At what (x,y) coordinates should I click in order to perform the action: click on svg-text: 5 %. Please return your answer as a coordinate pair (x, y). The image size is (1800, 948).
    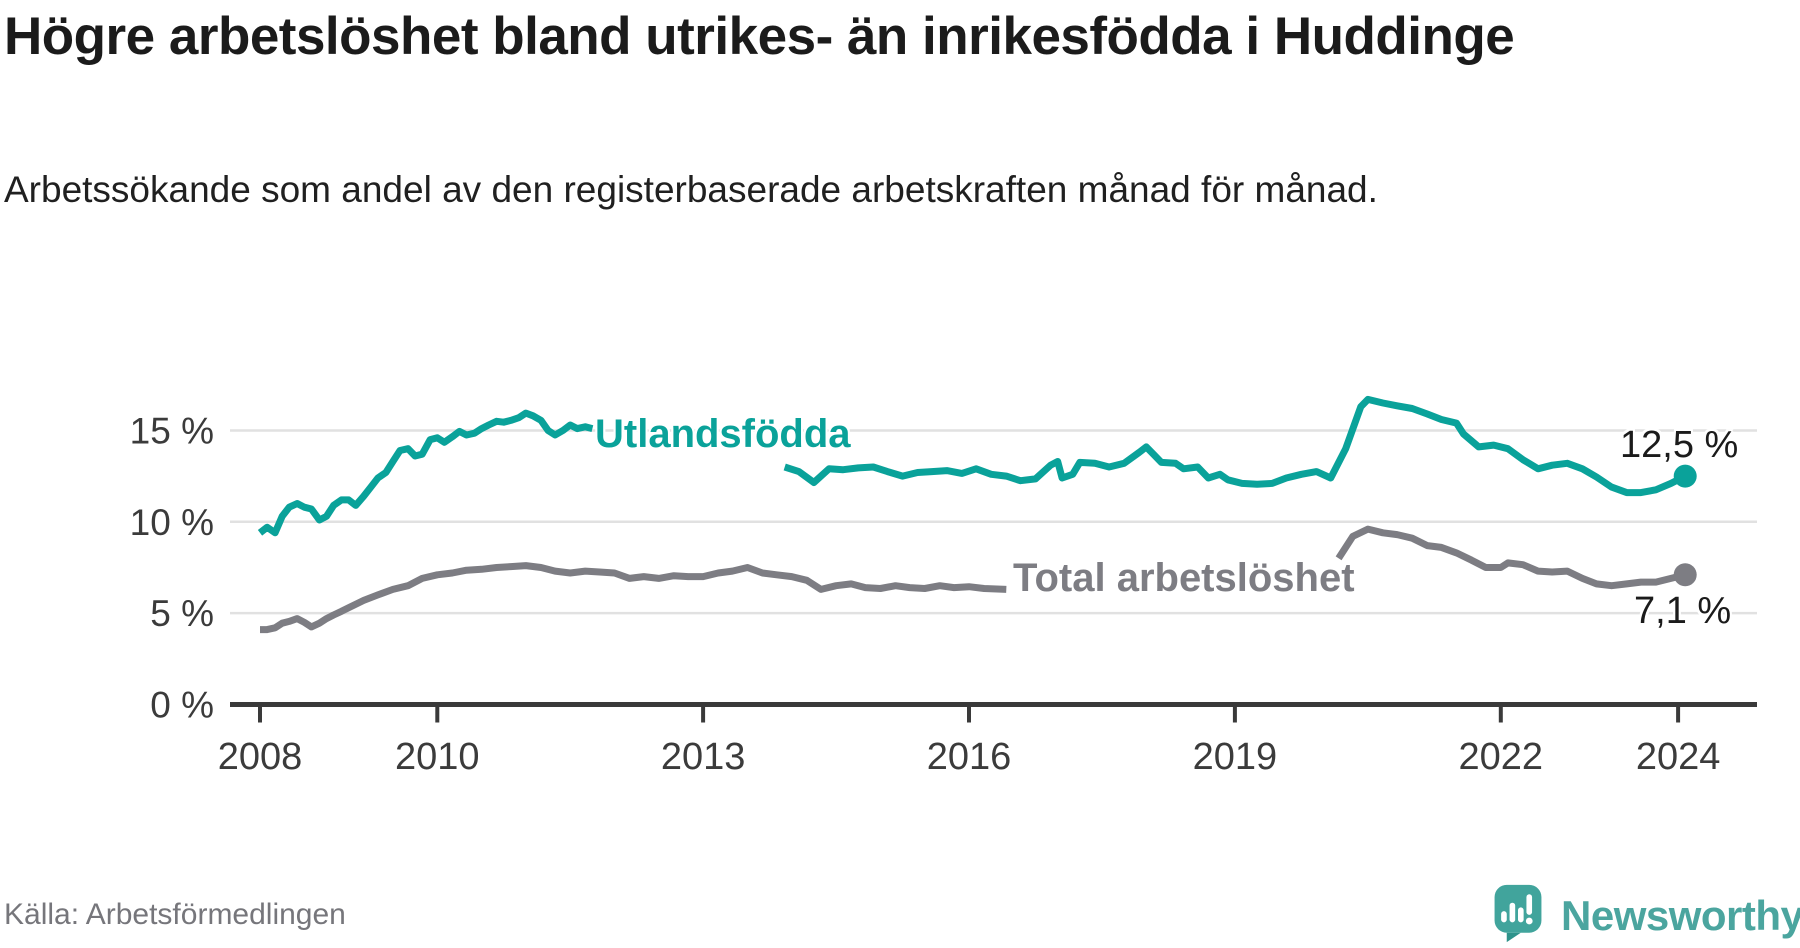
    Looking at the image, I should click on (182, 613).